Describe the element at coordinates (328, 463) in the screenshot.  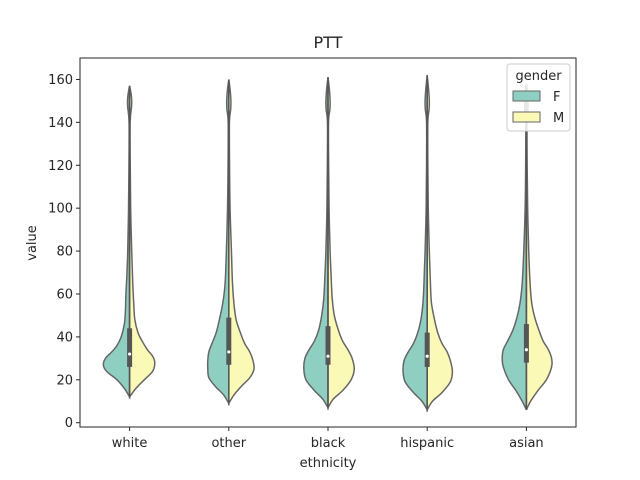
I see `x-axis-title: ethnicity` at that location.